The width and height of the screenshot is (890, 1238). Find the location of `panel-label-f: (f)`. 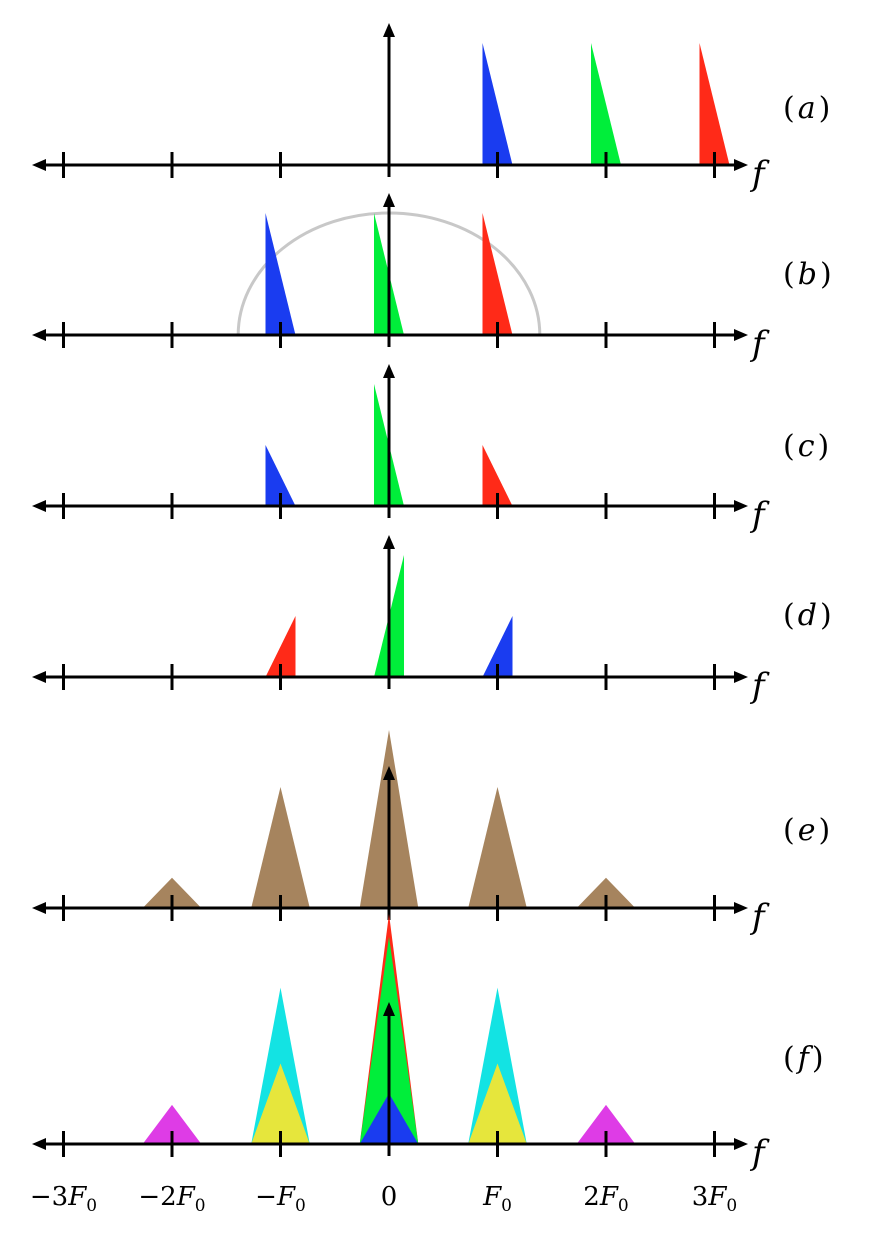

panel-label-f: (f) is located at coordinates (803, 1058).